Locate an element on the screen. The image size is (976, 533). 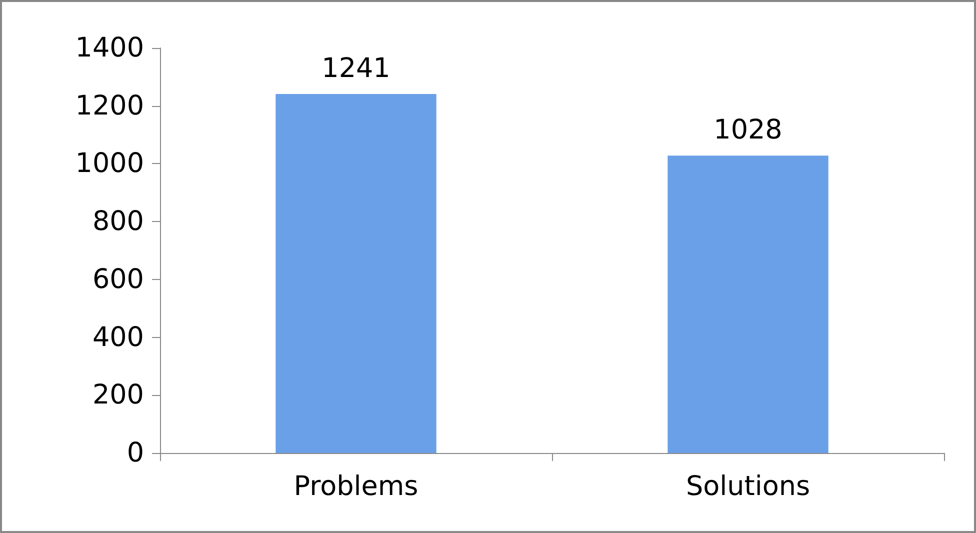
x-tick-label: Problems is located at coordinates (356, 486).